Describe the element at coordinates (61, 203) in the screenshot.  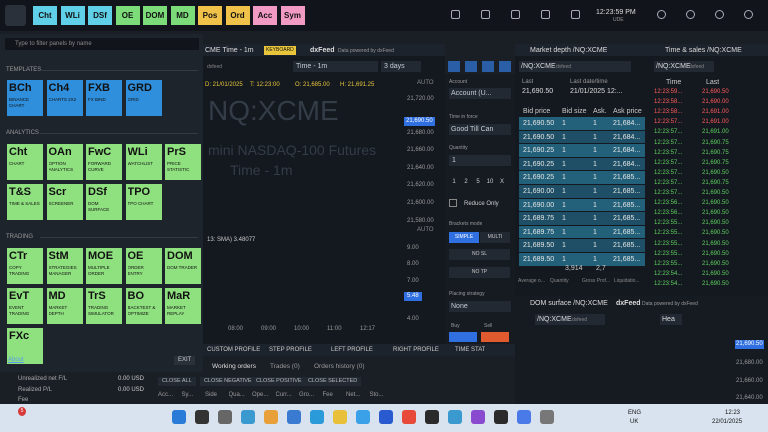
I see `tile-label: SCREENER` at that location.